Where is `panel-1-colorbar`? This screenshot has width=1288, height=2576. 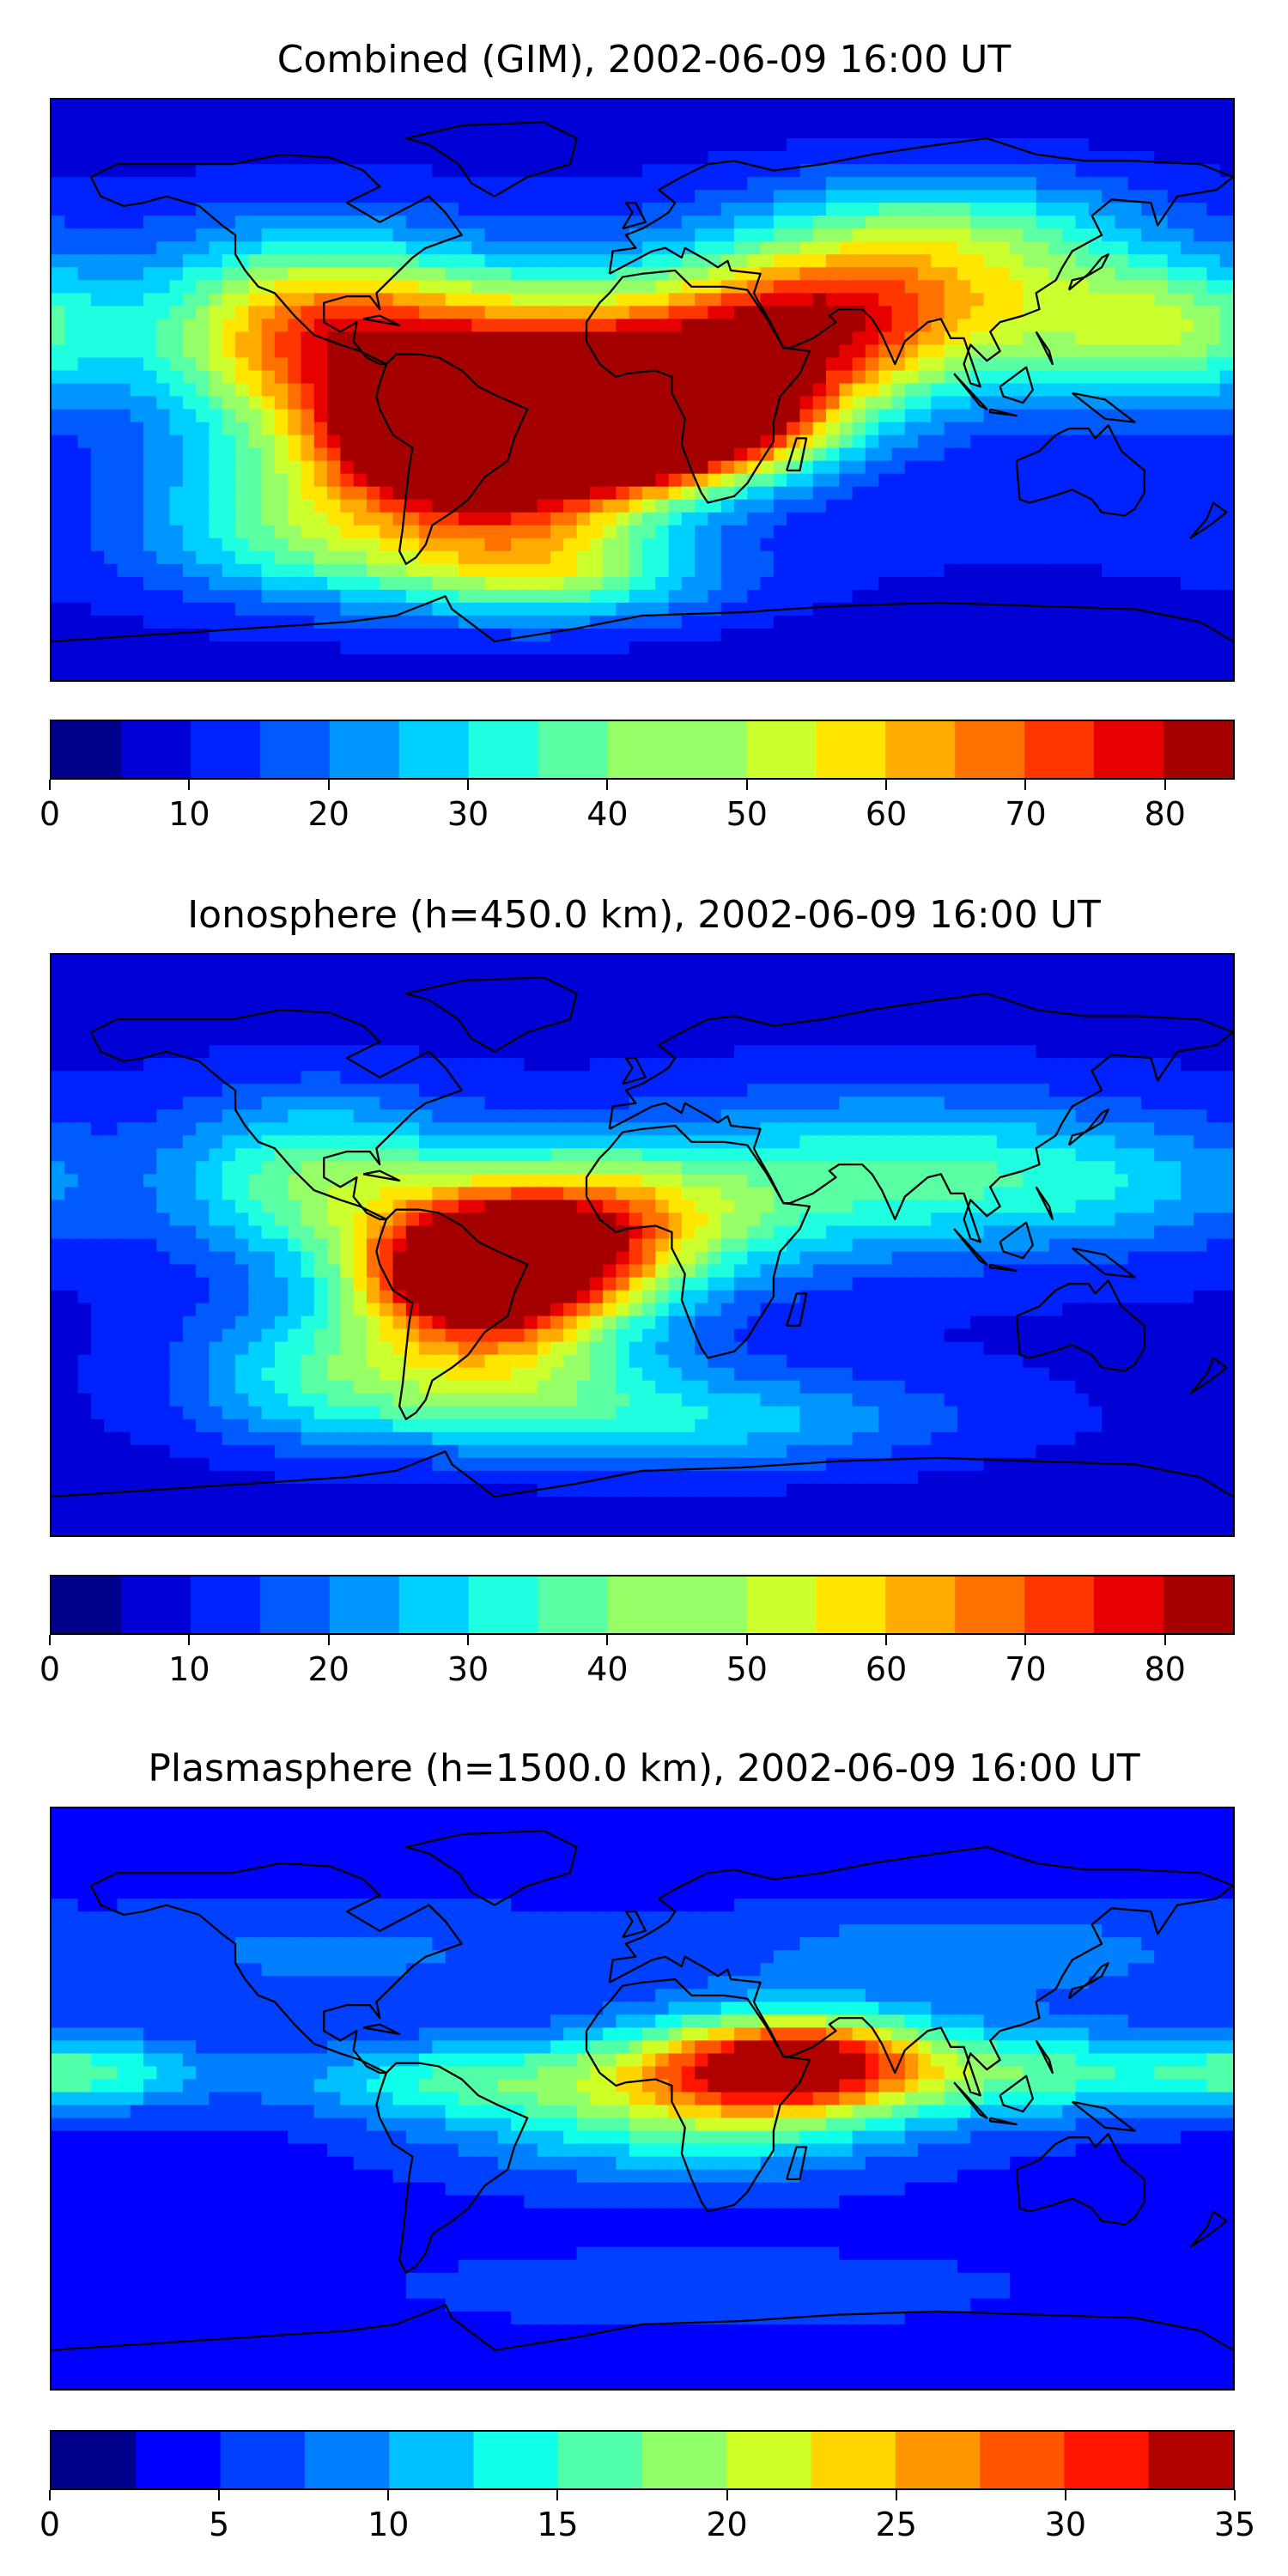
panel-1-colorbar is located at coordinates (642, 750).